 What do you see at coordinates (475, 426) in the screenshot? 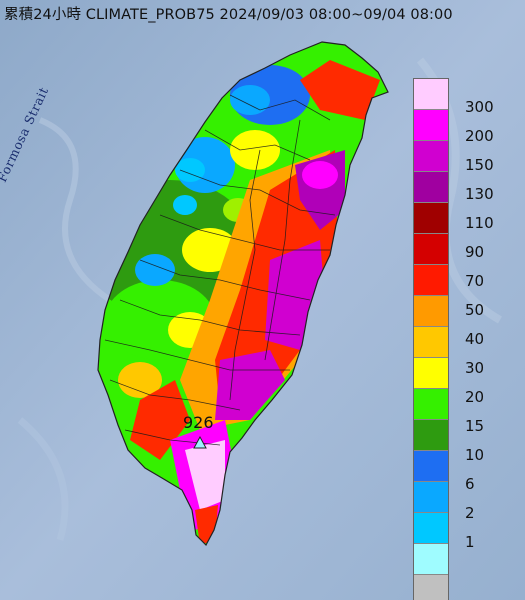
I see `legend-label: 15` at bounding box center [475, 426].